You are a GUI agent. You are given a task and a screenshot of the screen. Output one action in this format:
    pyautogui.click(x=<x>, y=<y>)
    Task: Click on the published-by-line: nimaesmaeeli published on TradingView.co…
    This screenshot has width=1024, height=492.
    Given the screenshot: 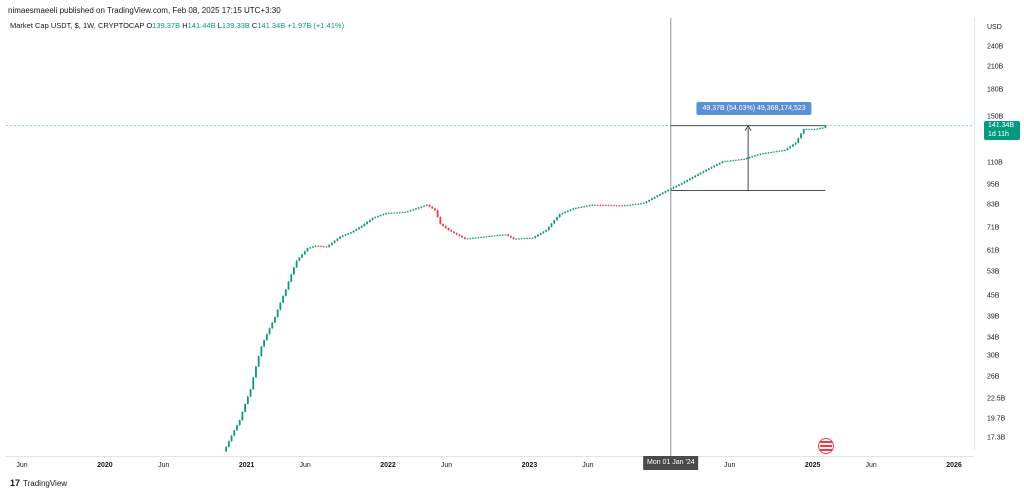 What is the action you would take?
    pyautogui.click(x=144, y=10)
    